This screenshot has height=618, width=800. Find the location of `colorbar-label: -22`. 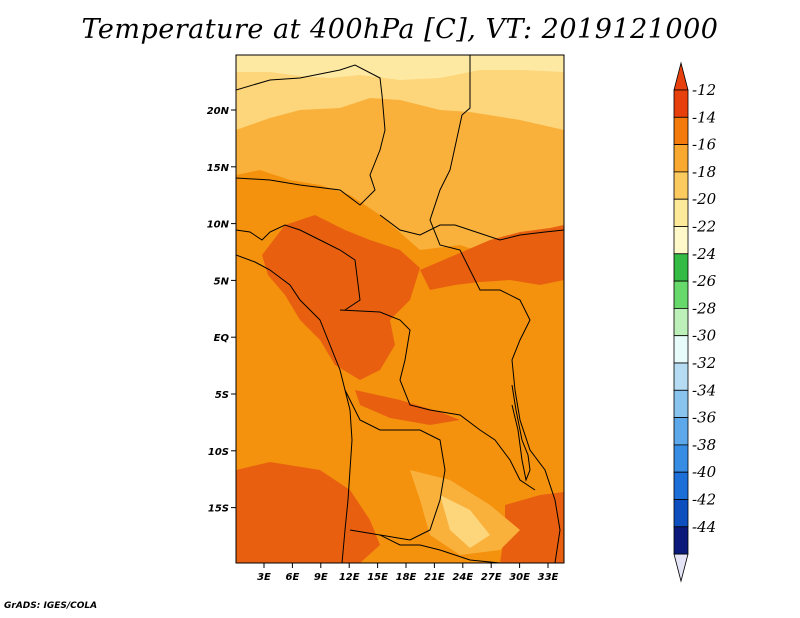

colorbar-label: -22 is located at coordinates (704, 227).